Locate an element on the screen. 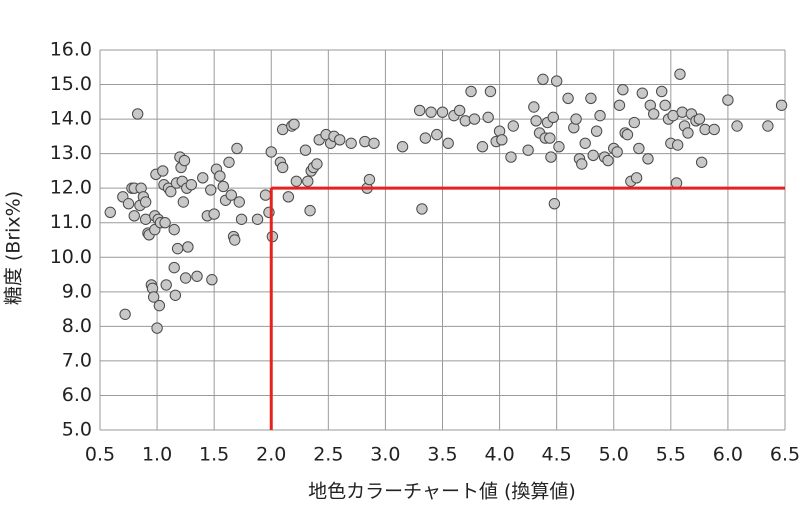 The image size is (800, 509). x-tick-label: 2.0 is located at coordinates (271, 455).